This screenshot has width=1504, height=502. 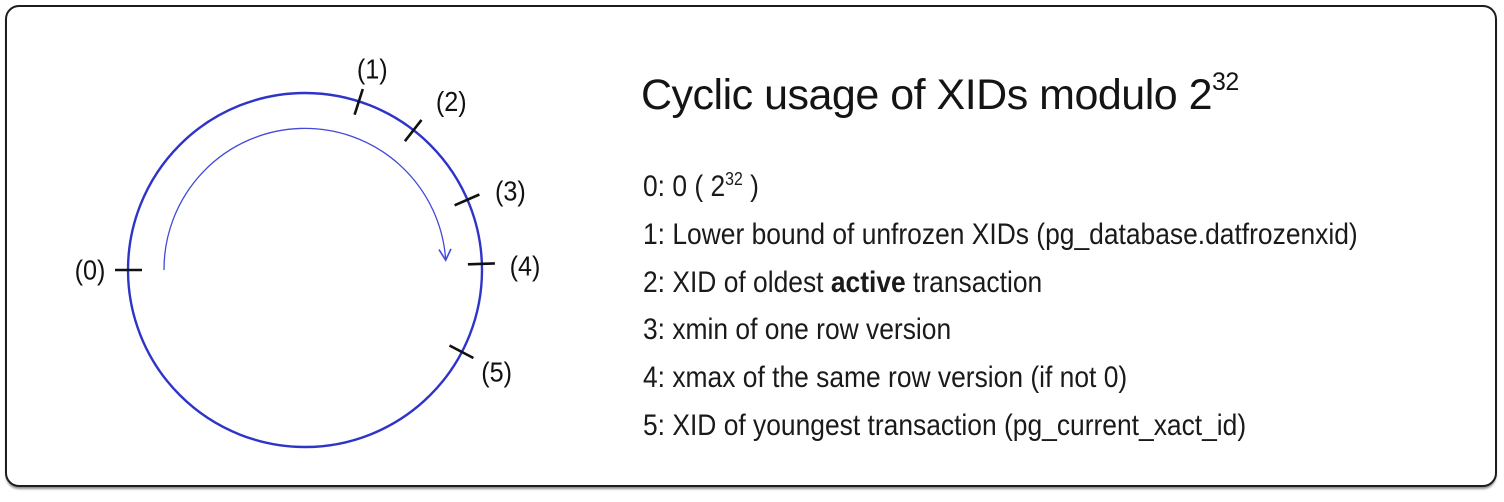 What do you see at coordinates (737, 282) in the screenshot?
I see `legend-item-text: 2: XID of oldest` at bounding box center [737, 282].